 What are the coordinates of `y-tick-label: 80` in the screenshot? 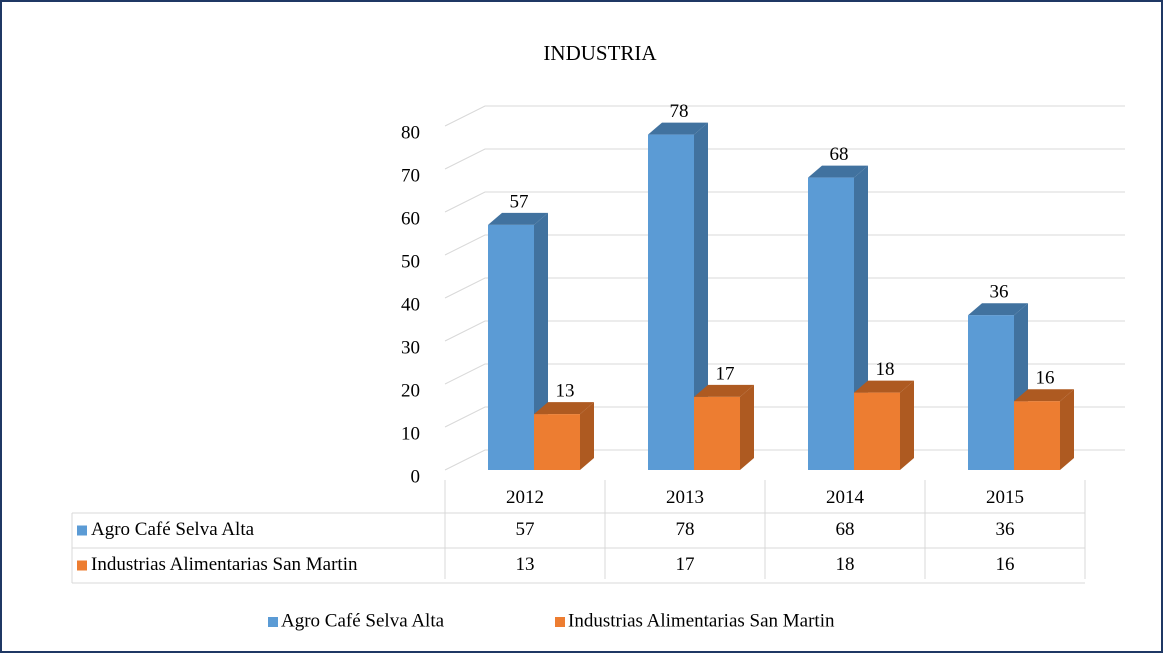 It's located at (410, 132).